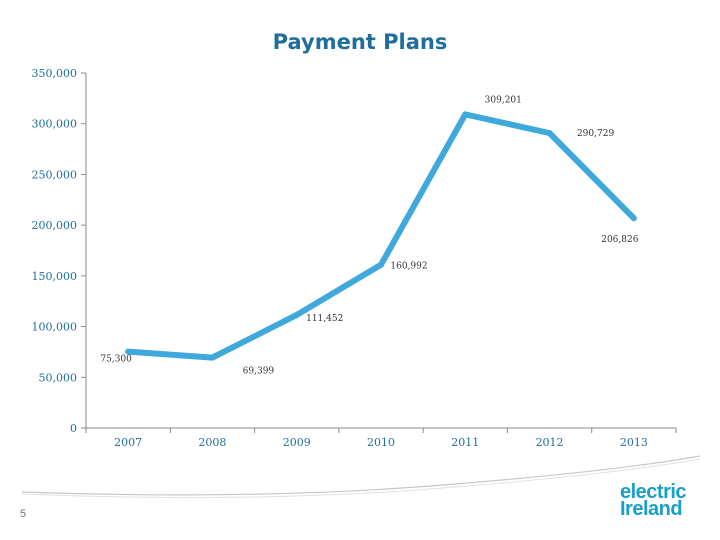 This screenshot has width=720, height=540. Describe the element at coordinates (465, 442) in the screenshot. I see `x-tick-label: 2011` at that location.